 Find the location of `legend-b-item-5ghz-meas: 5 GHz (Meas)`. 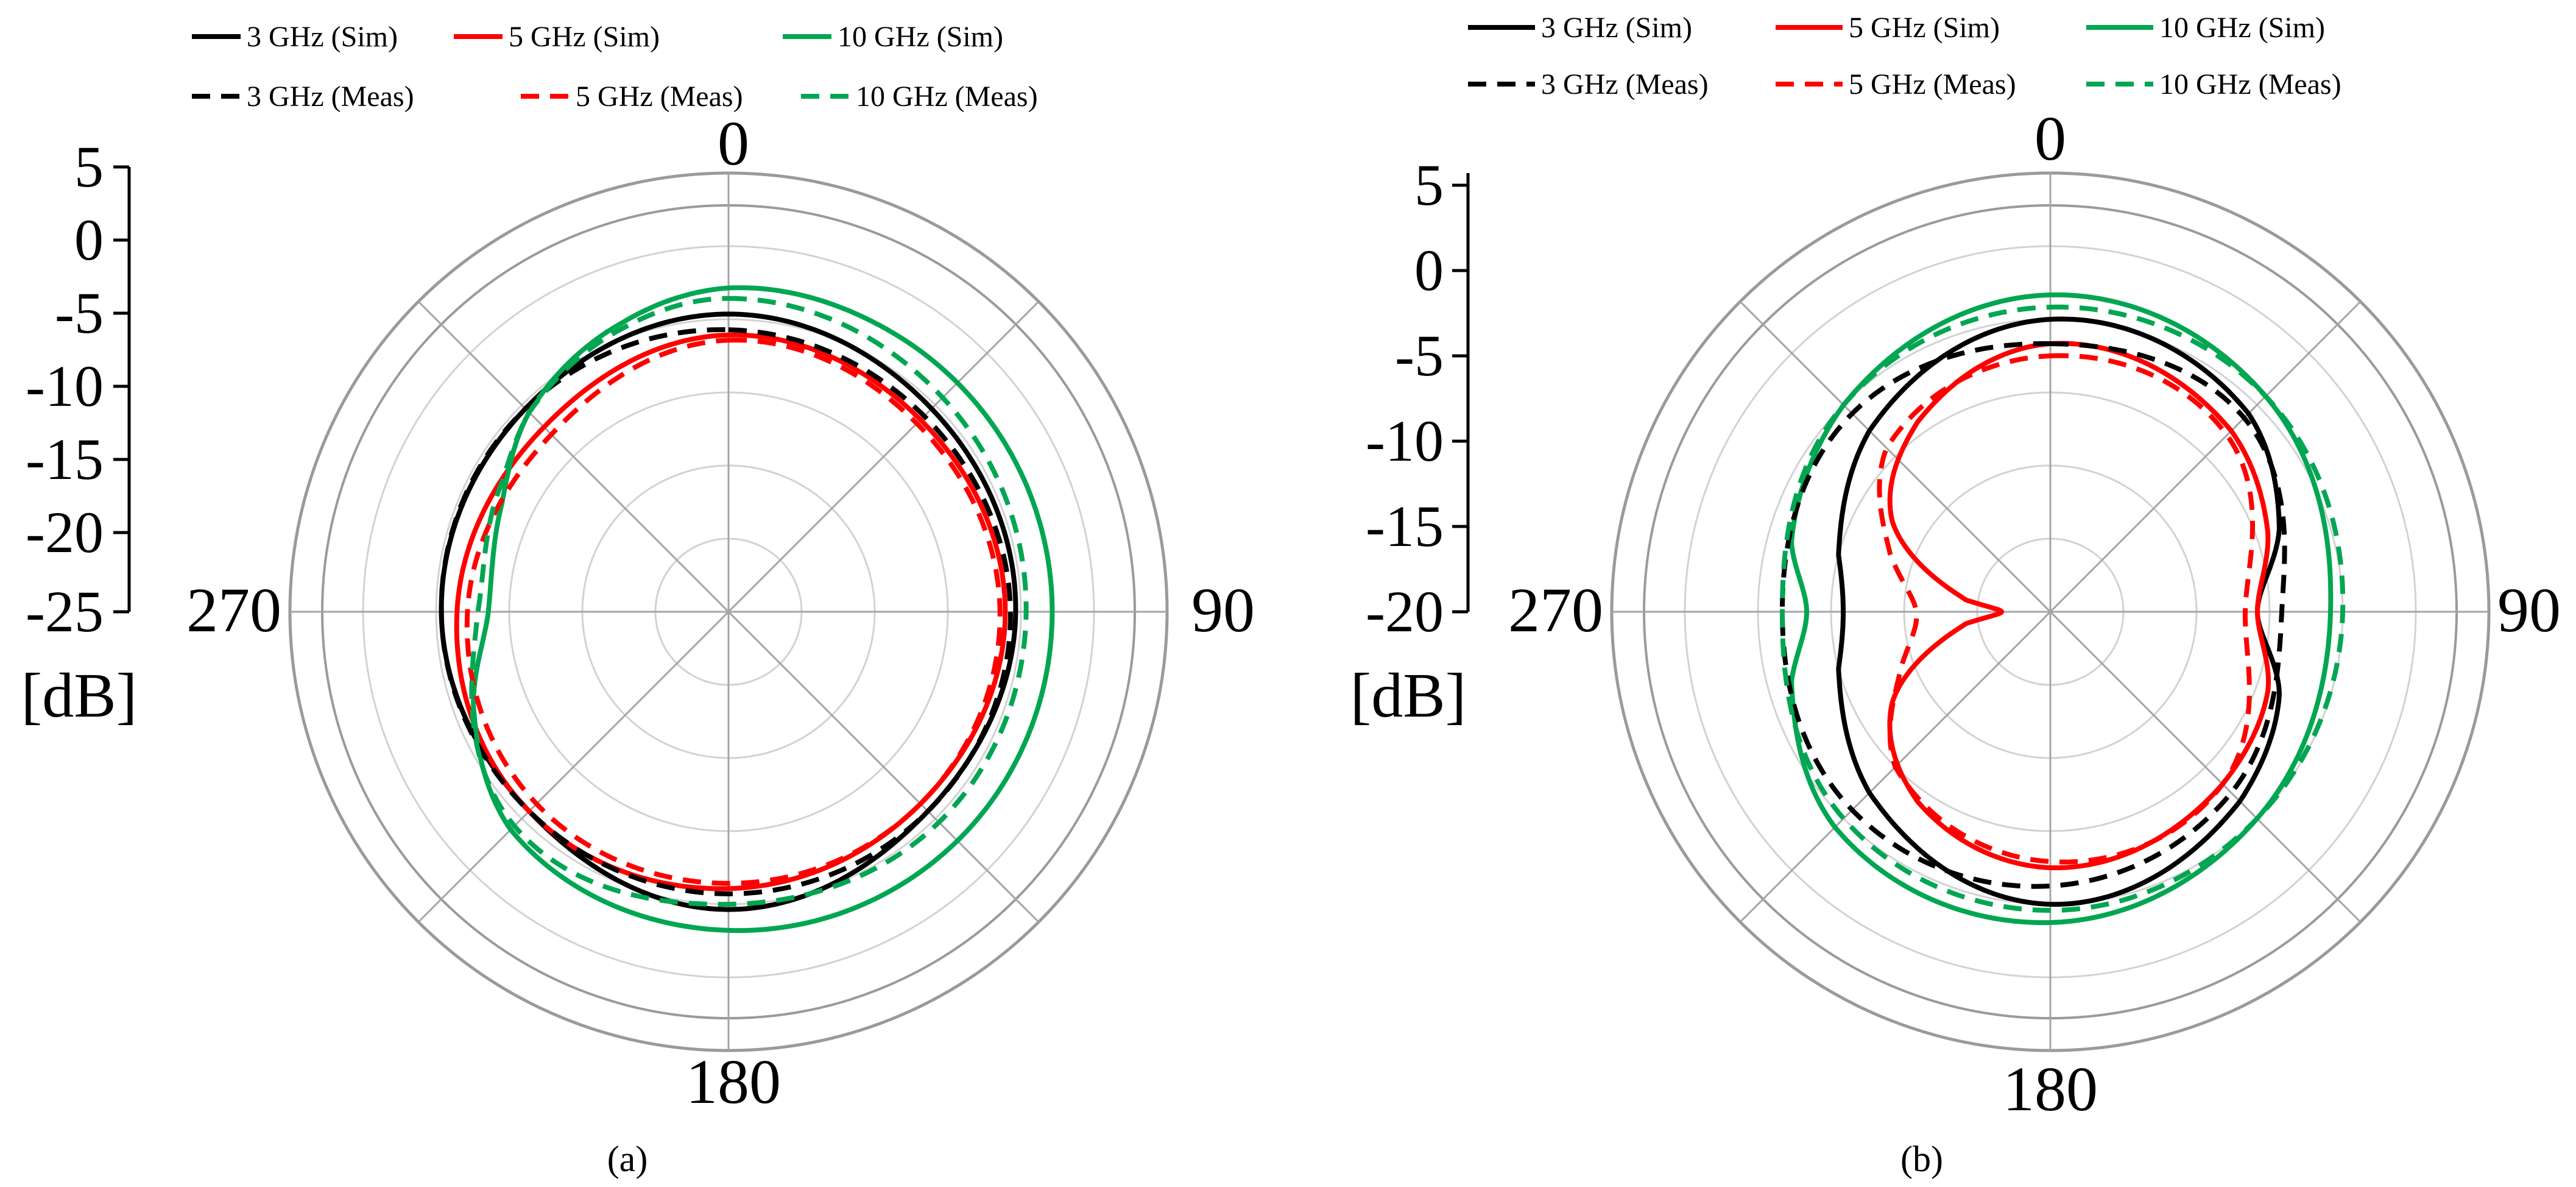

legend-b-item-5ghz-meas: 5 GHz (Meas) is located at coordinates (1896, 84).